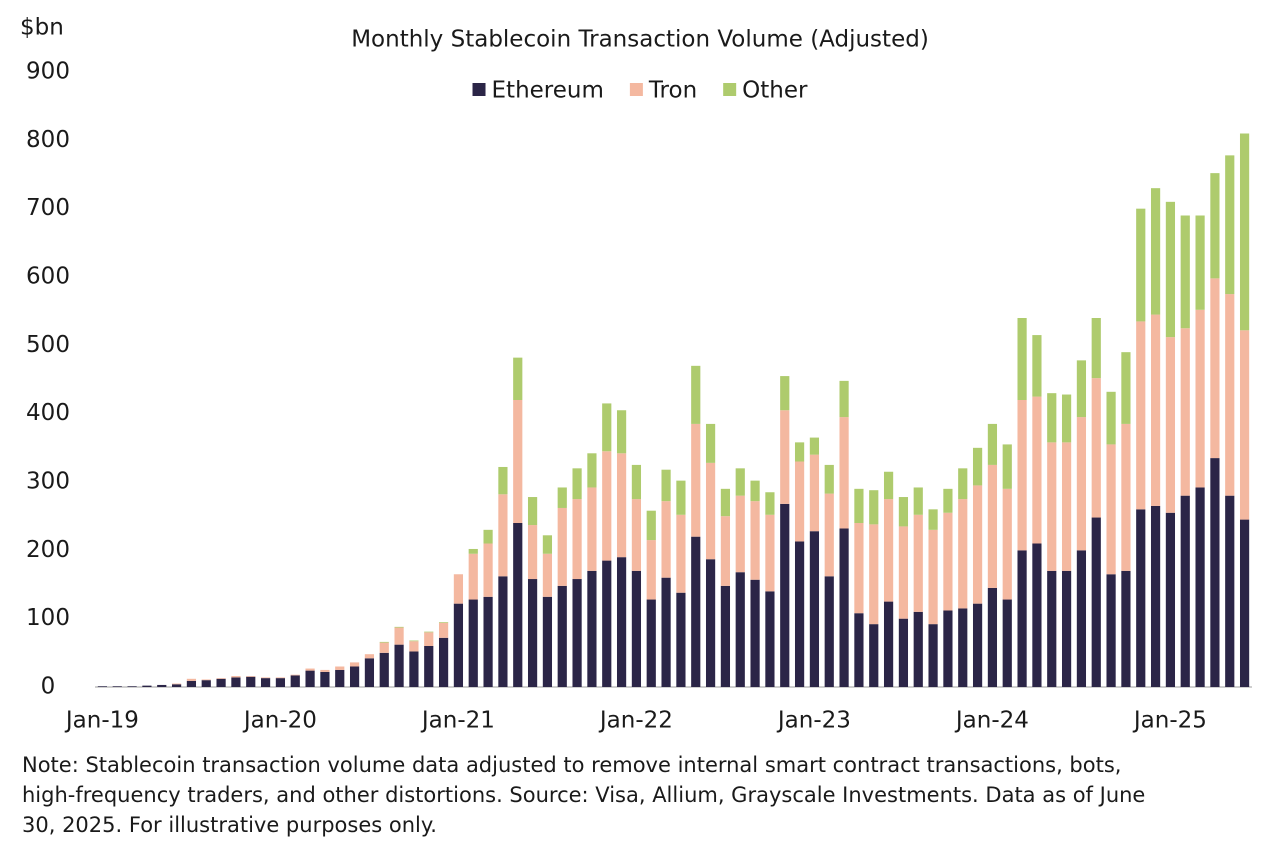 The height and width of the screenshot is (853, 1280). What do you see at coordinates (101, 721) in the screenshot?
I see `x-tick-label: Jan-19` at bounding box center [101, 721].